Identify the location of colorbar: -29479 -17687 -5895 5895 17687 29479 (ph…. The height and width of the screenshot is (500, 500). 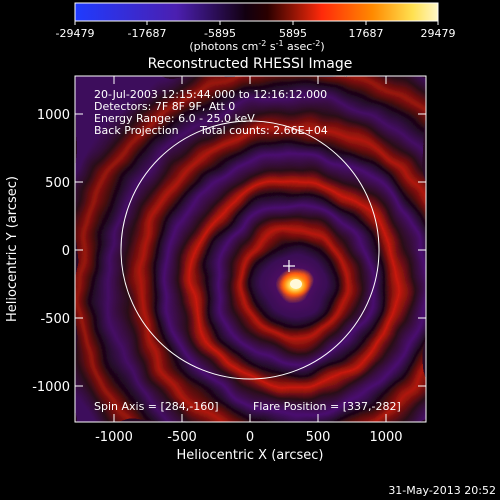
(256, 27).